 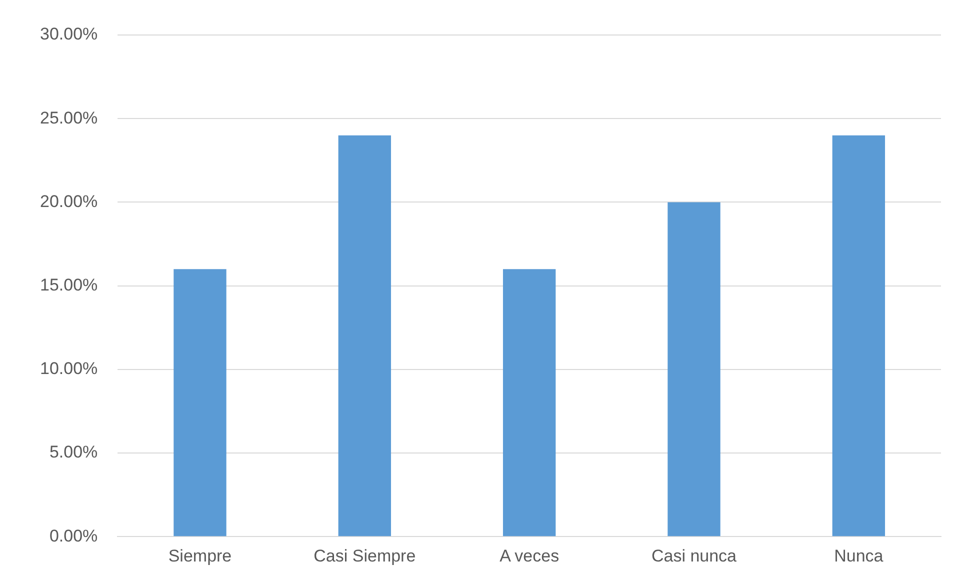 What do you see at coordinates (200, 556) in the screenshot?
I see `x-tick-label: Siempre` at bounding box center [200, 556].